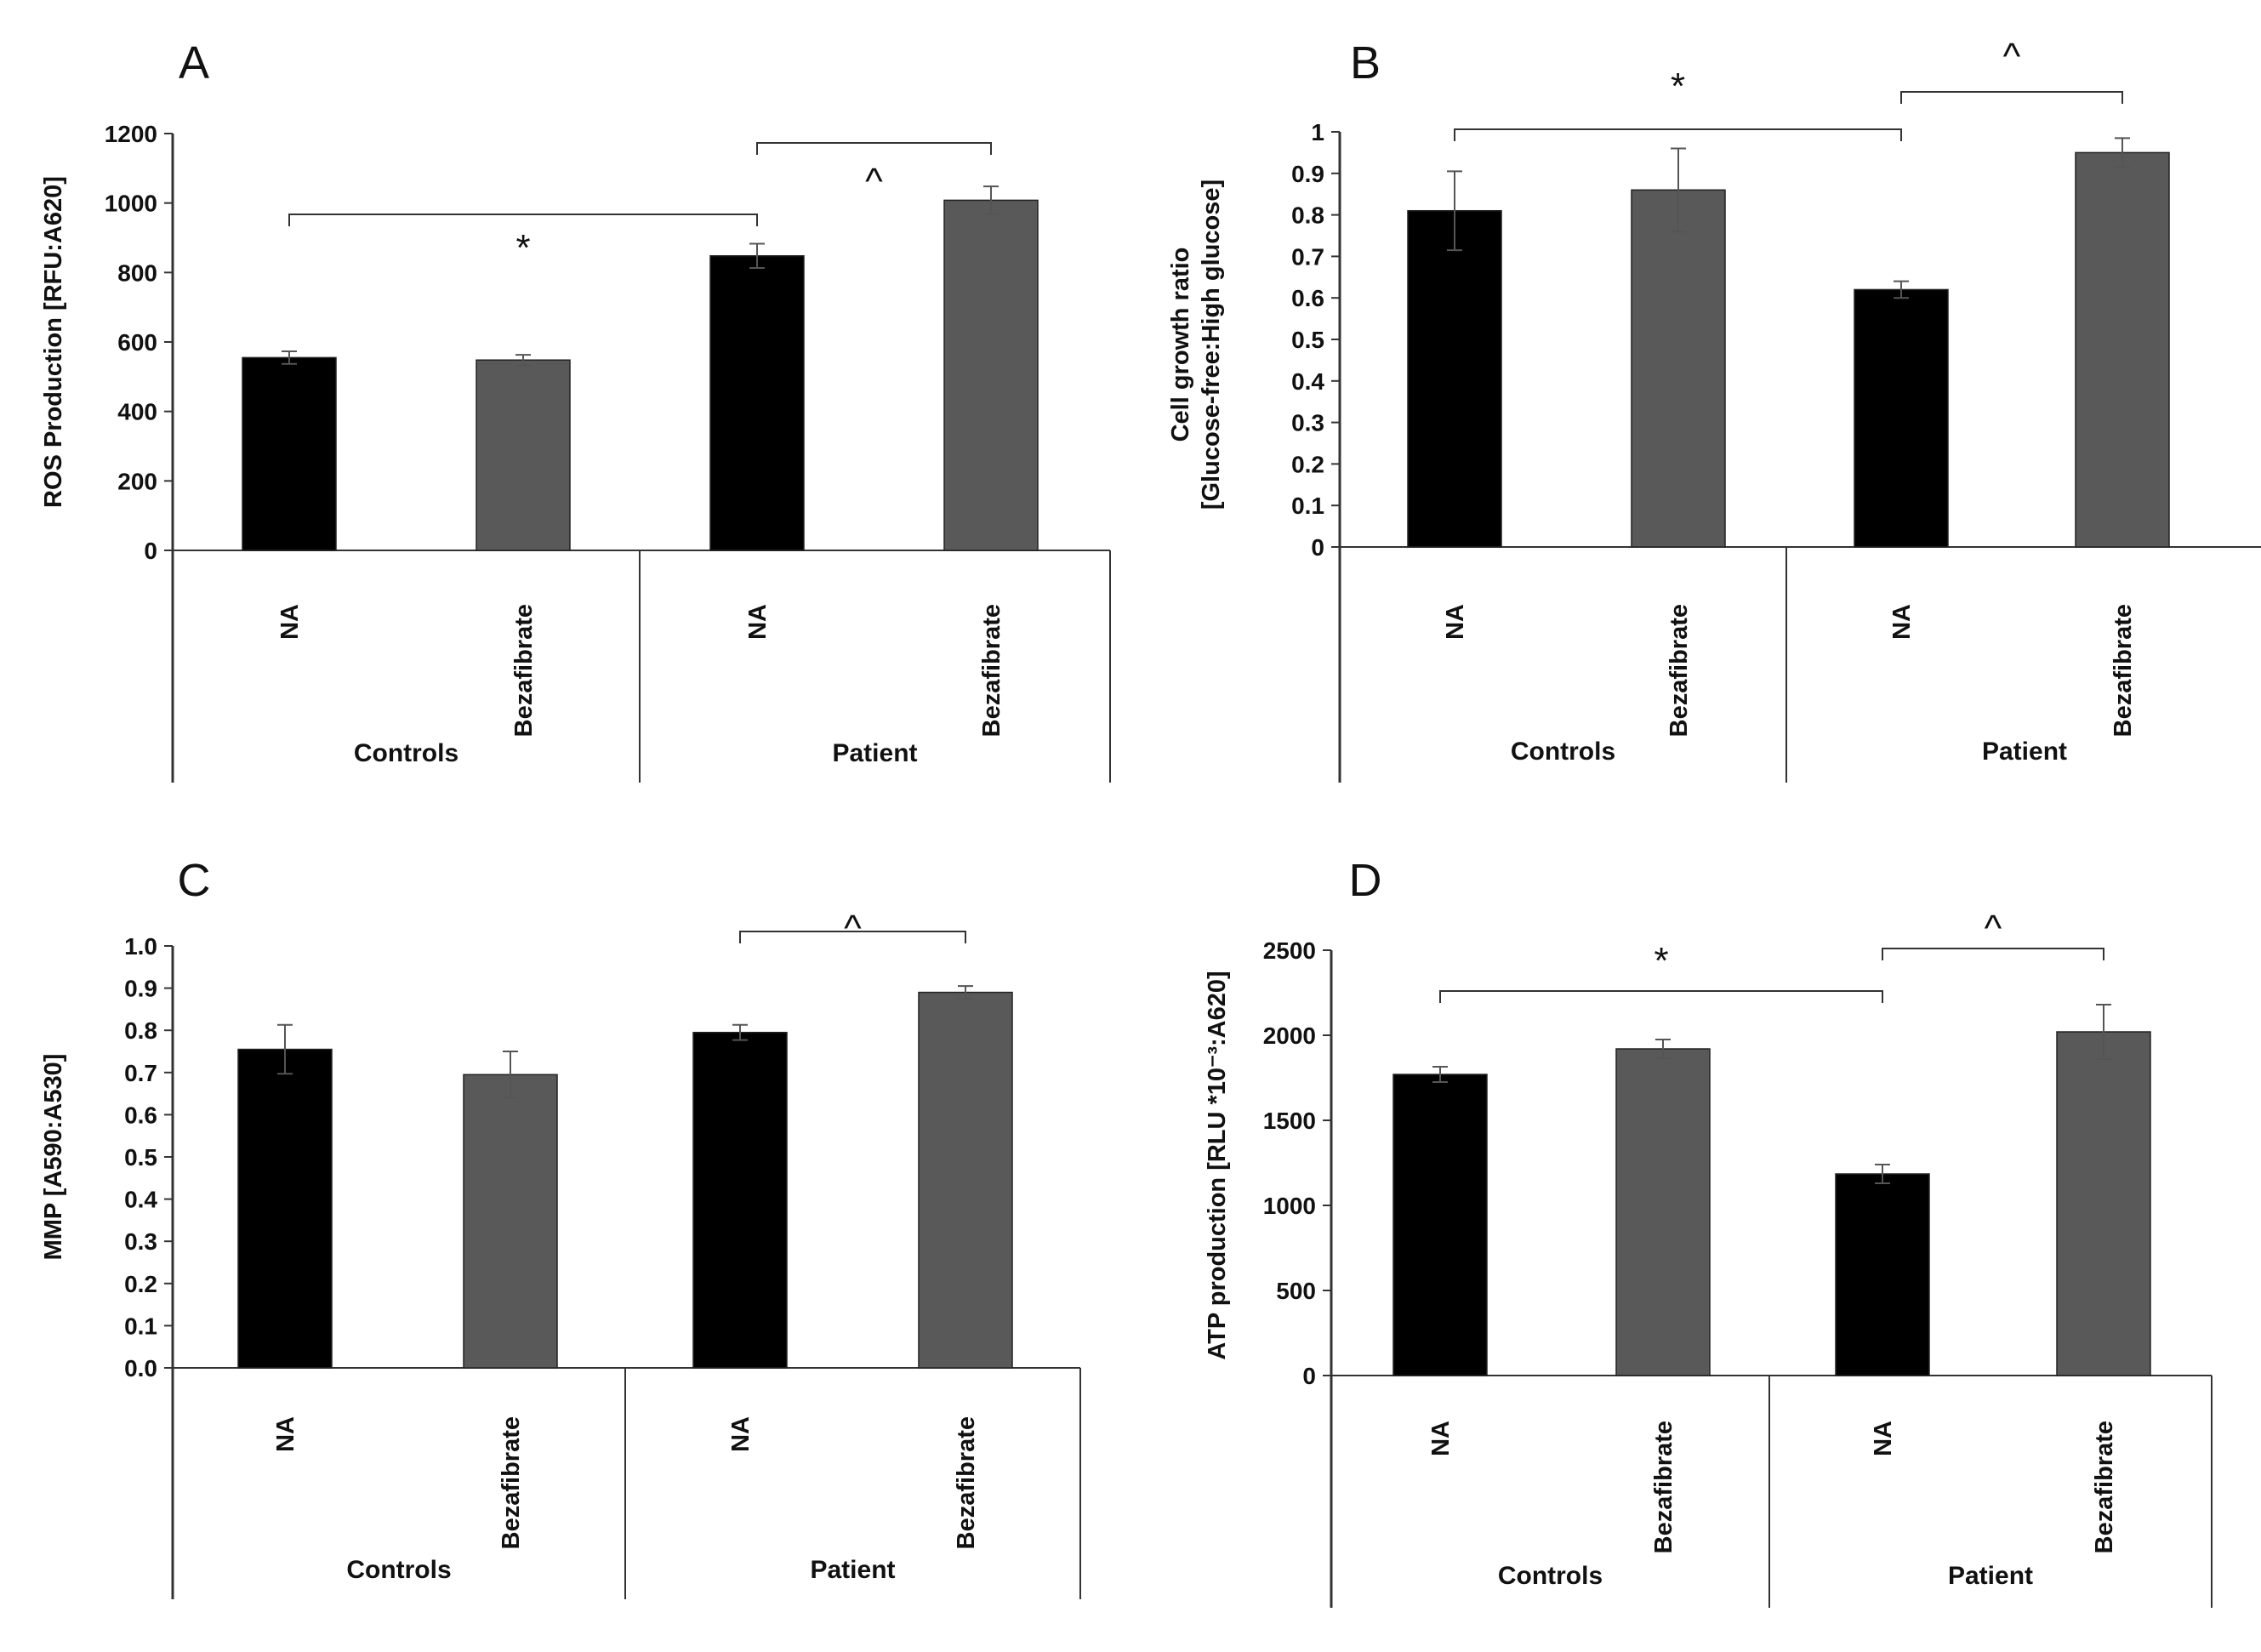  Describe the element at coordinates (1289, 1121) in the screenshot. I see `y-tick-label: 1500` at that location.